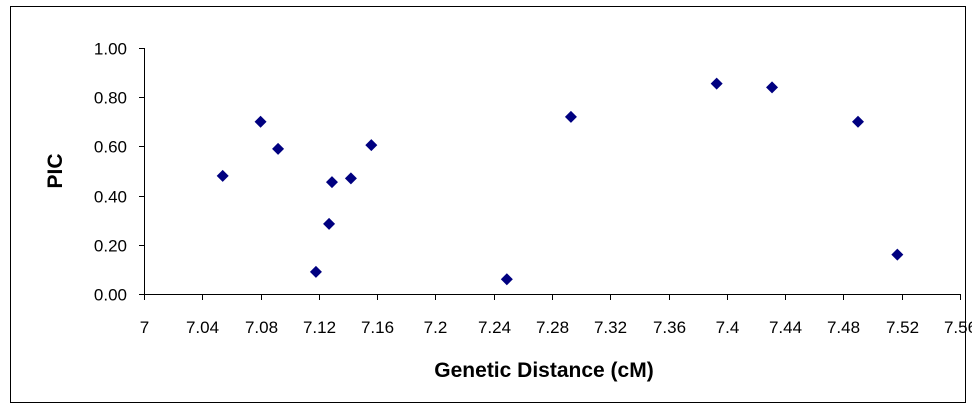 The image size is (972, 404). Describe the element at coordinates (436, 327) in the screenshot. I see `x-tick-label: 7.2` at that location.